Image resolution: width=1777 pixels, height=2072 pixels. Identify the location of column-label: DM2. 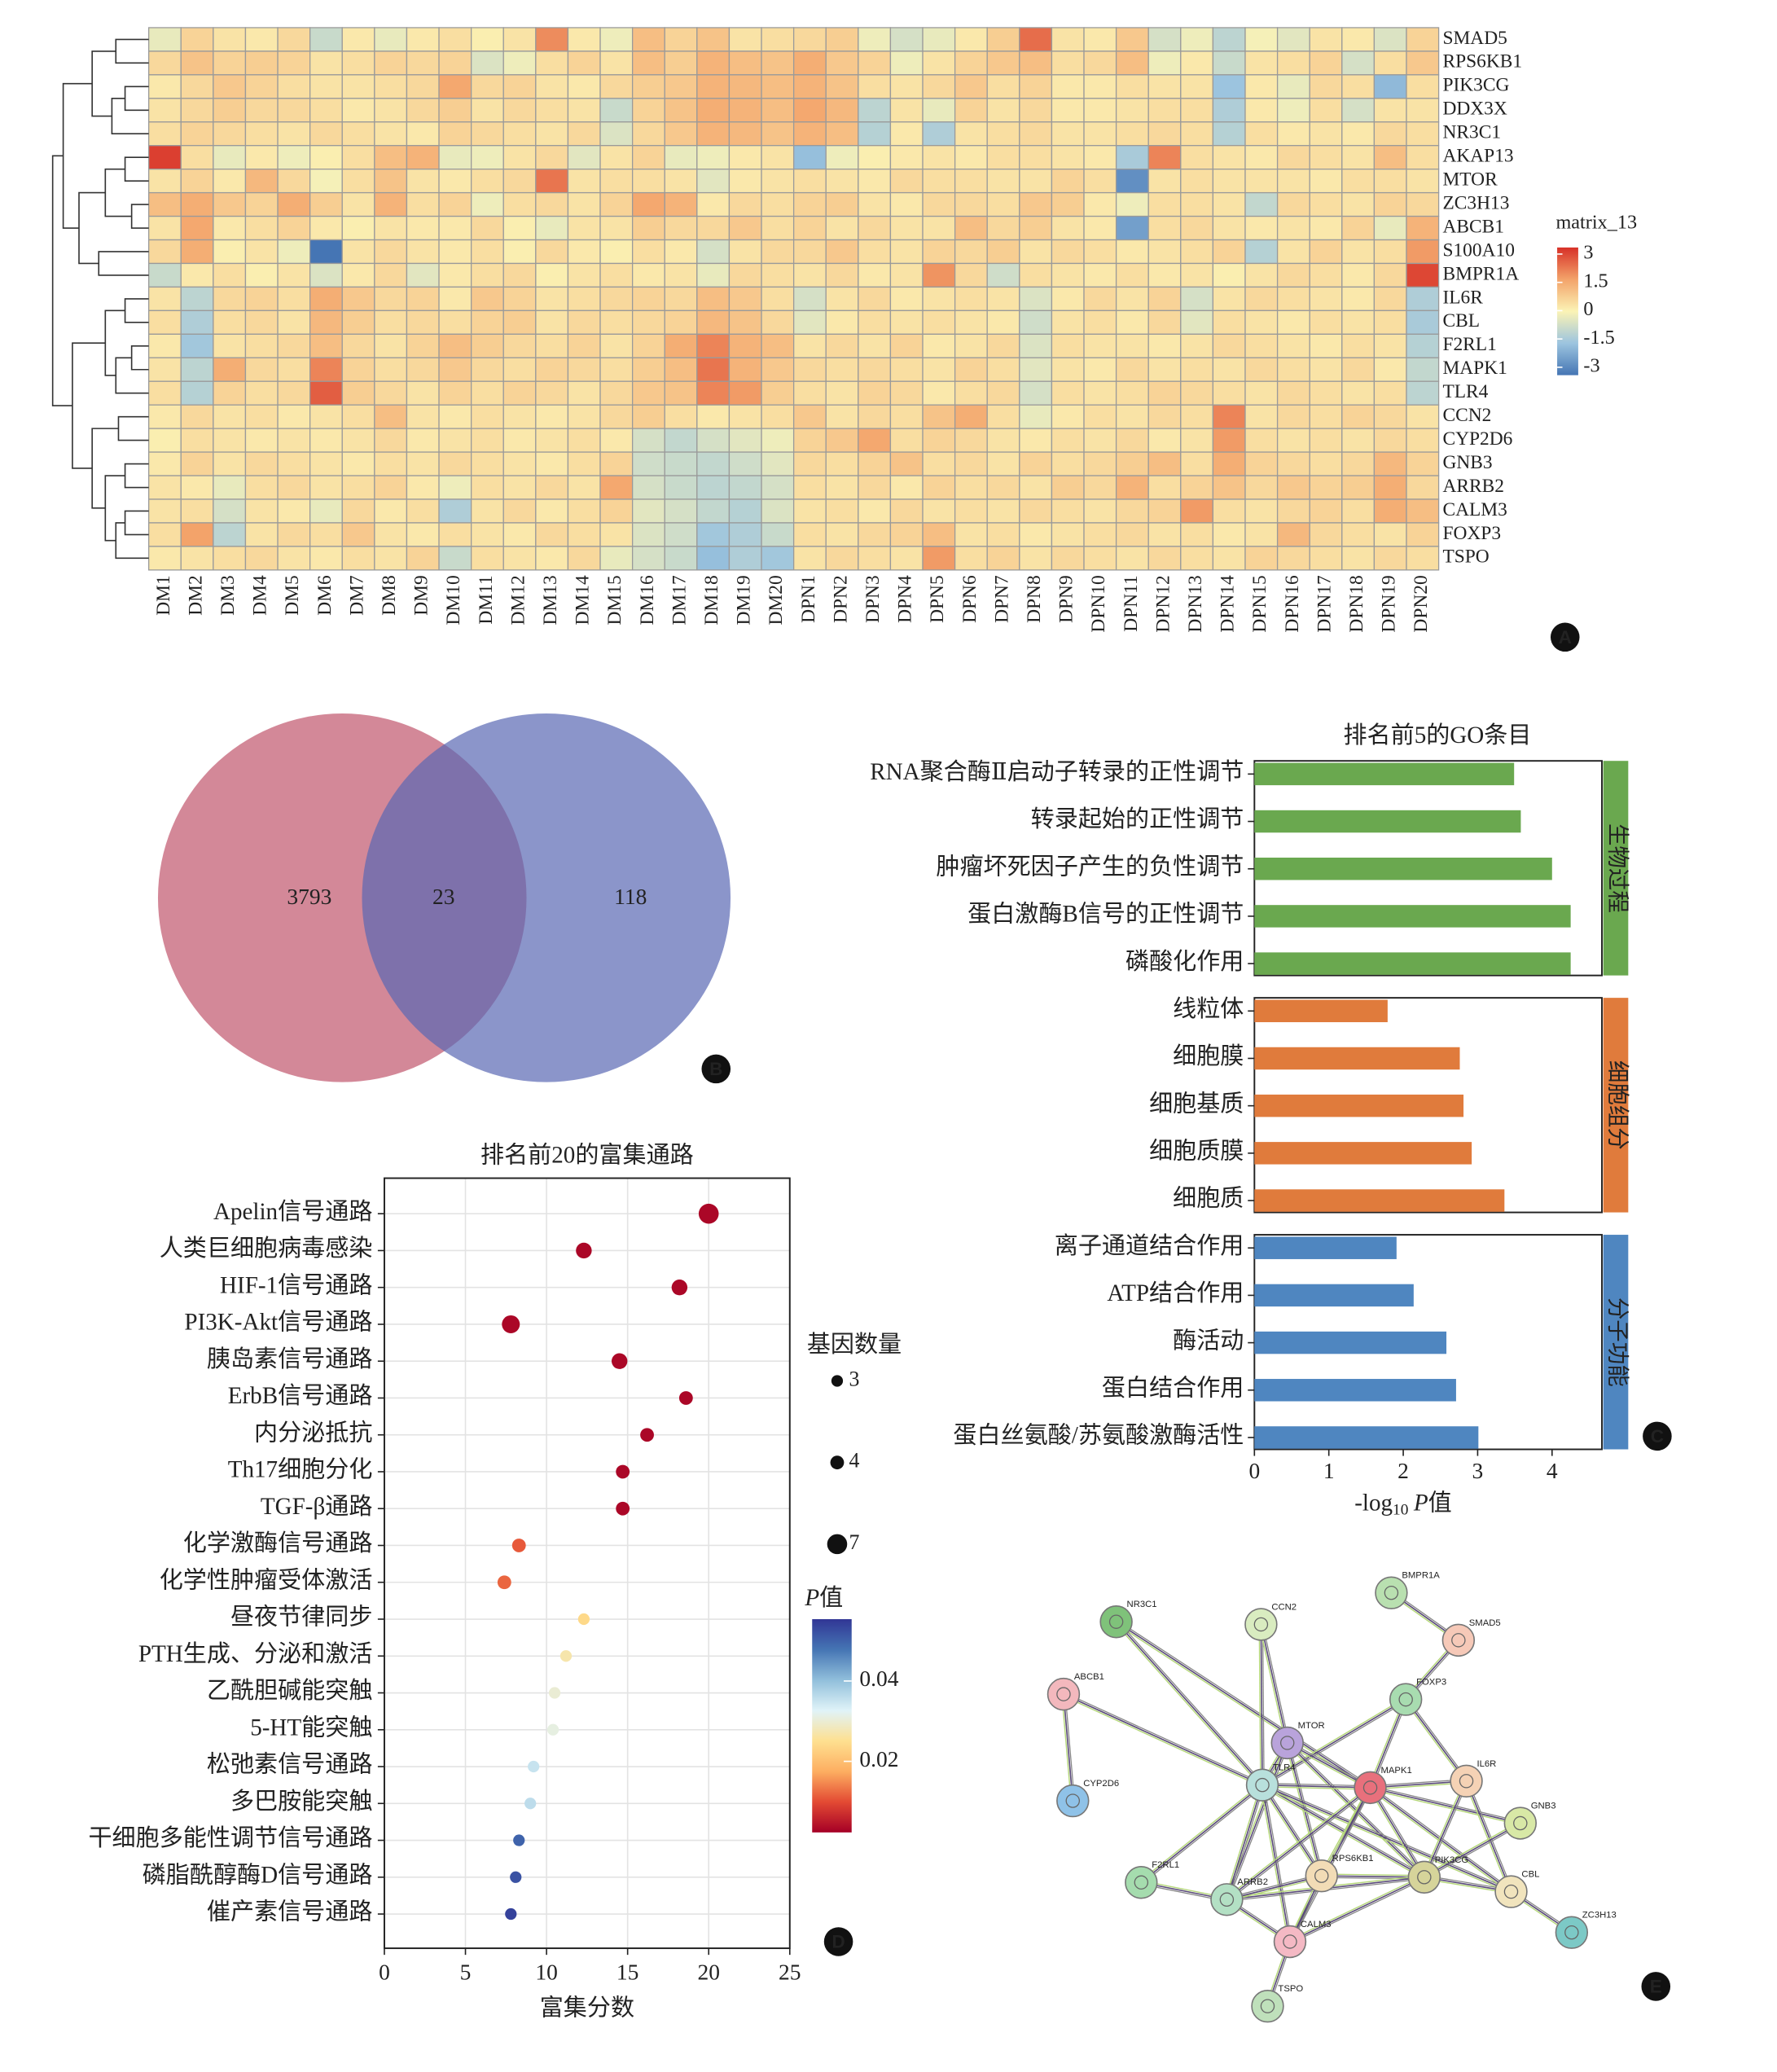
(196, 595).